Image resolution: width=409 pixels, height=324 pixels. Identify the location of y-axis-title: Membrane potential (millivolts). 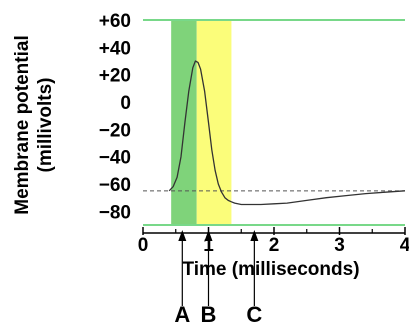
(34, 124).